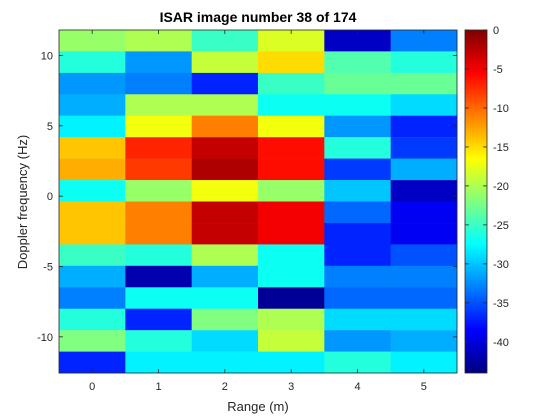 This screenshot has height=420, width=560. I want to click on x-tick-label: 0, so click(92, 387).